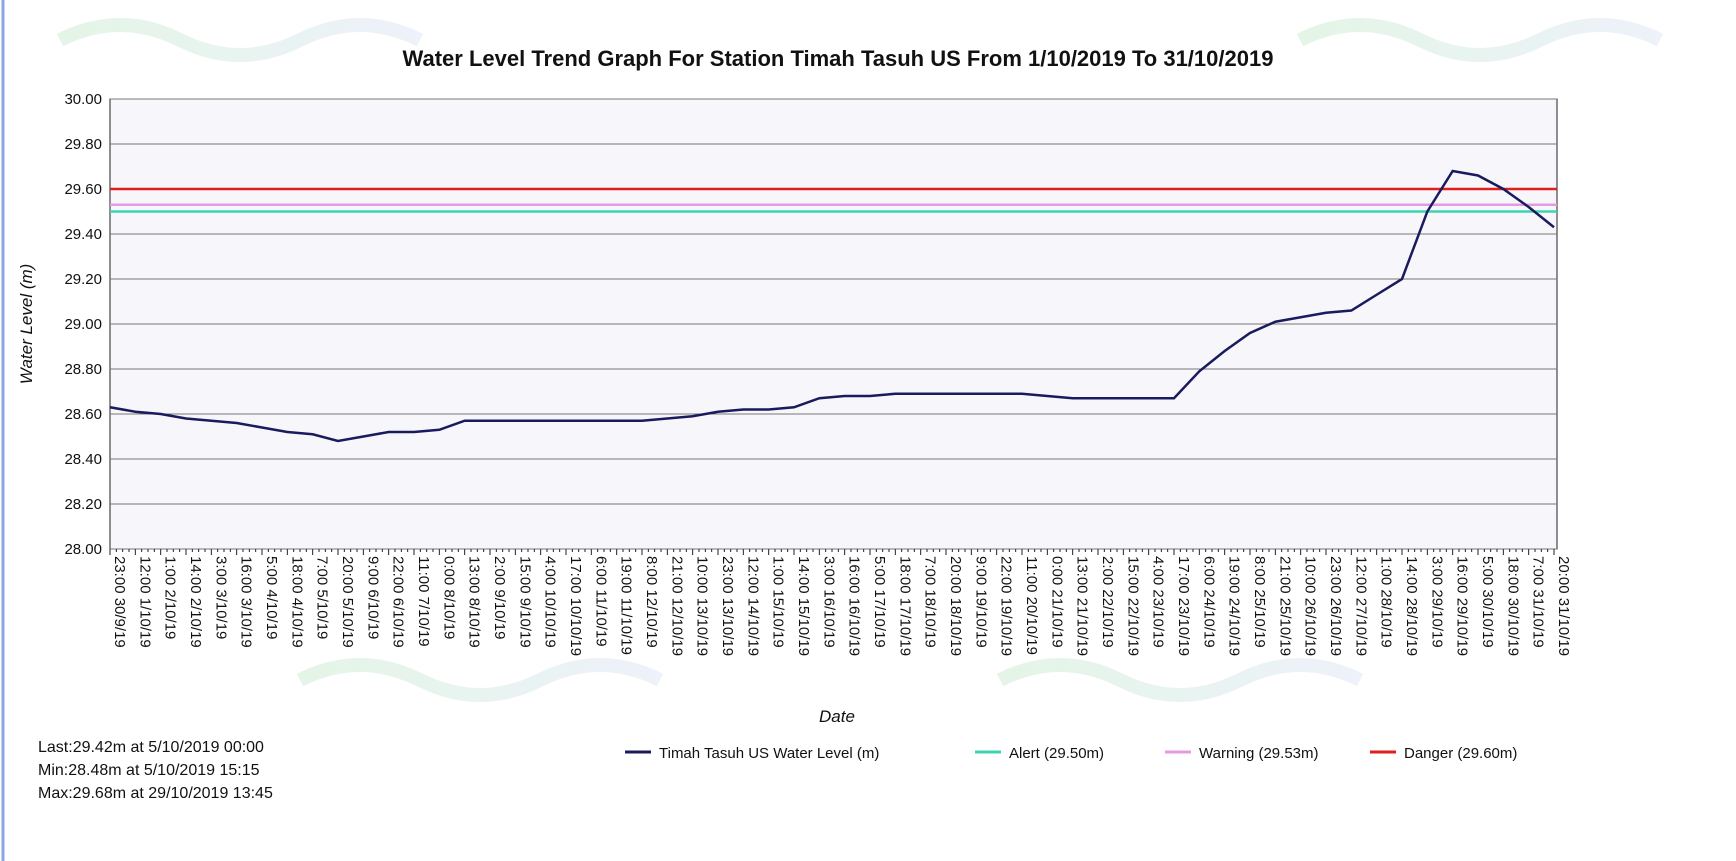 This screenshot has width=1736, height=861. Describe the element at coordinates (1460, 753) in the screenshot. I see `legend-label: Danger (29.60m)` at that location.